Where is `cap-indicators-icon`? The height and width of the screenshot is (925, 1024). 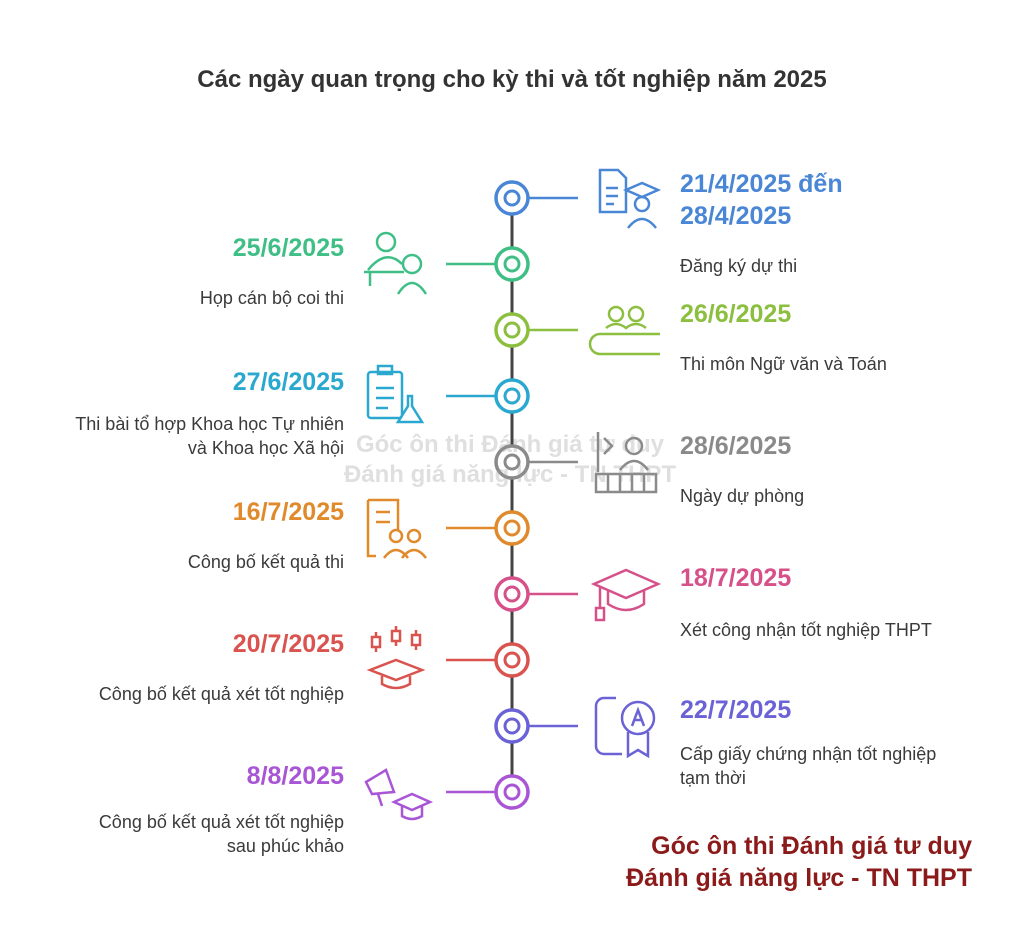
cap-indicators-icon is located at coordinates (396, 658).